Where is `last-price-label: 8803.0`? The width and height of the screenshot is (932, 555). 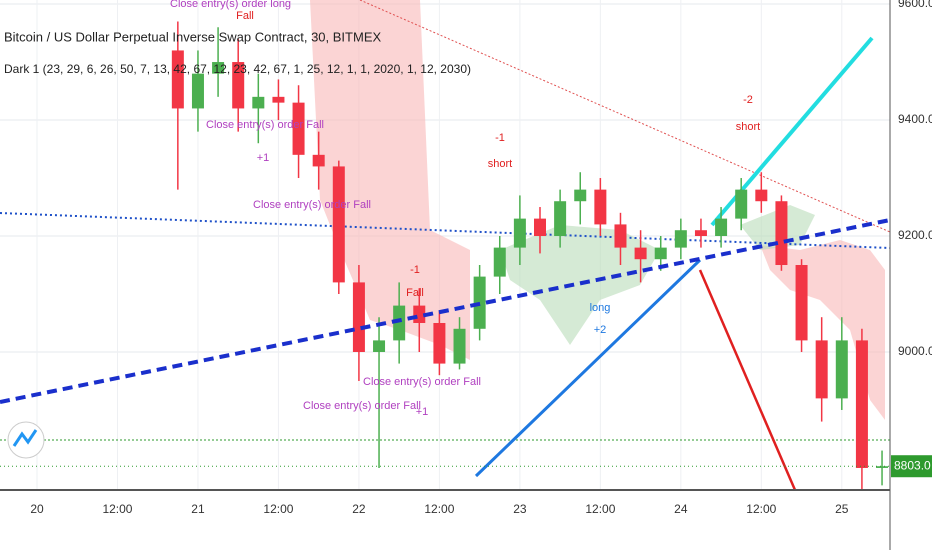 last-price-label: 8803.0 is located at coordinates (912, 465).